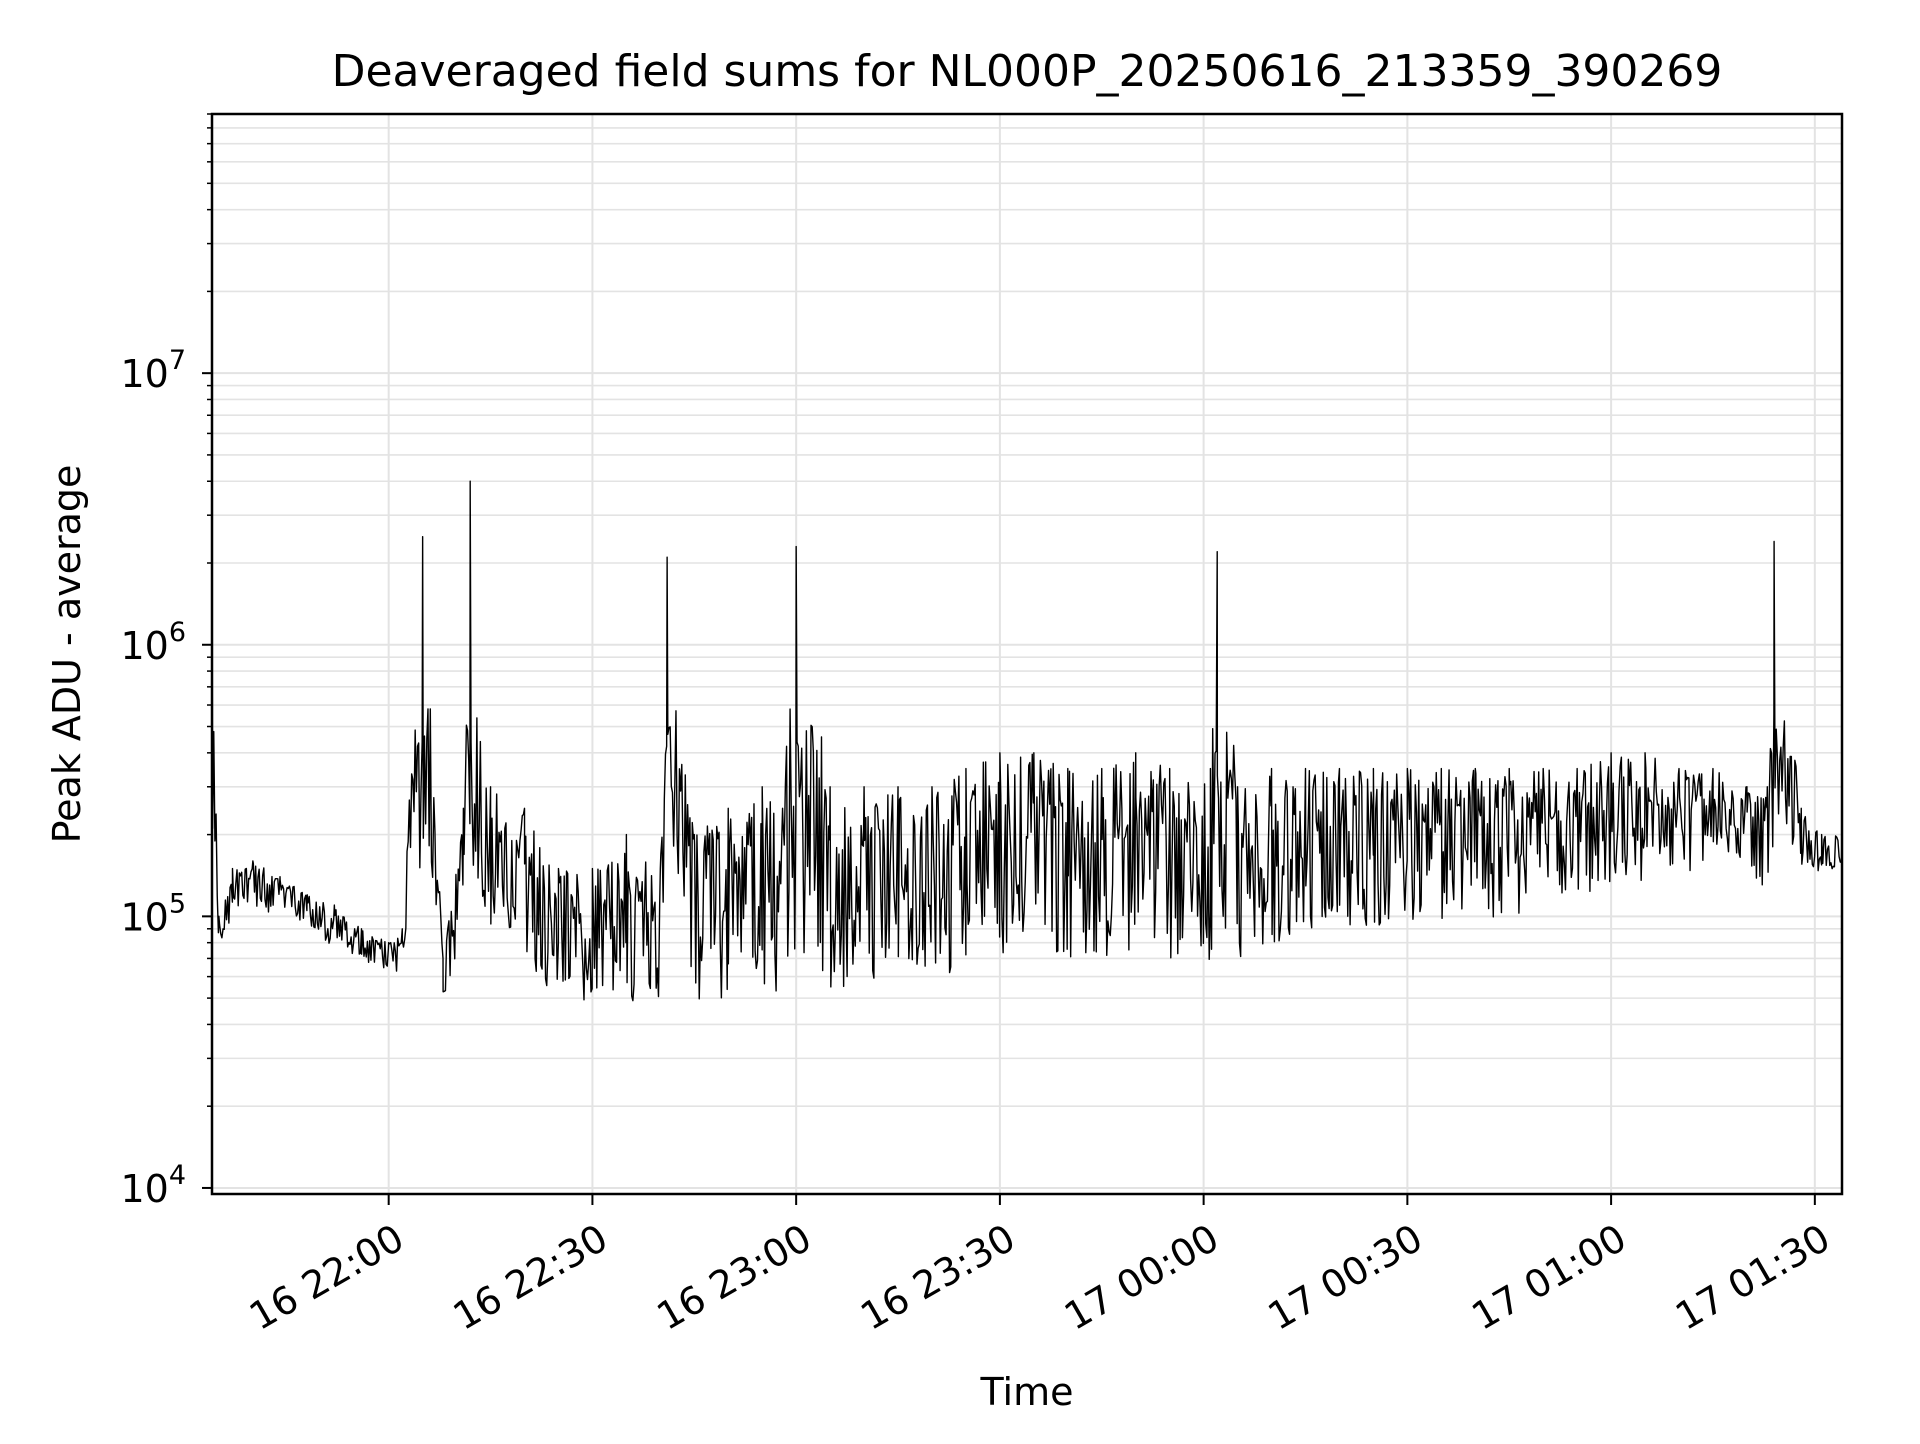 This screenshot has width=1920, height=1444. I want to click on y-tick-label: 10⁵, so click(153, 913).